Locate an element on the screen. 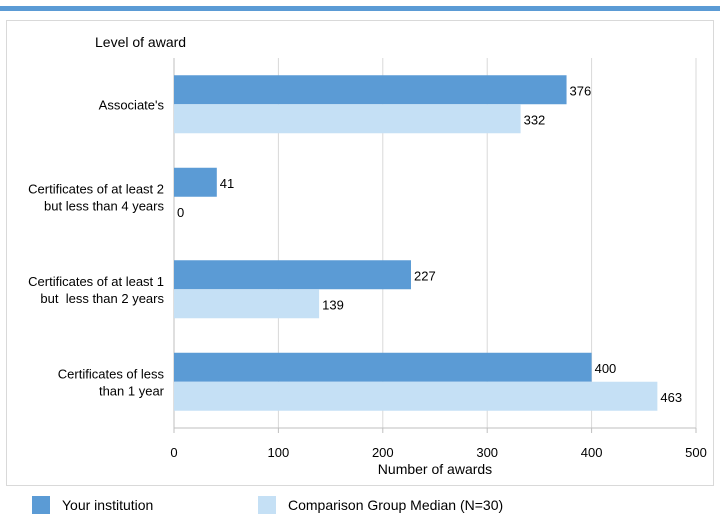  category-label: but less than 2 years is located at coordinates (102, 298).